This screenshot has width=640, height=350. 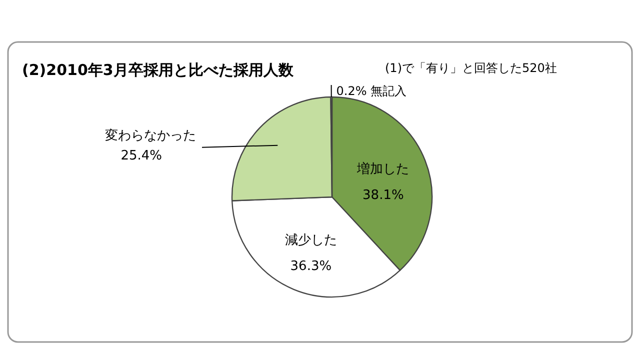 I want to click on slice-label: 変わらなかった, so click(x=150, y=135).